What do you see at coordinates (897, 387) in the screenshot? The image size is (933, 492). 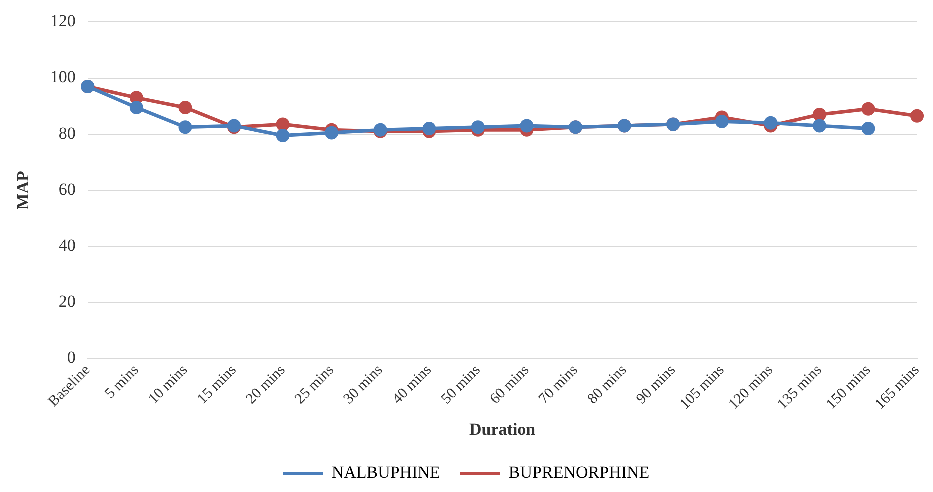 I see `x-tick-label: 165 mins` at bounding box center [897, 387].